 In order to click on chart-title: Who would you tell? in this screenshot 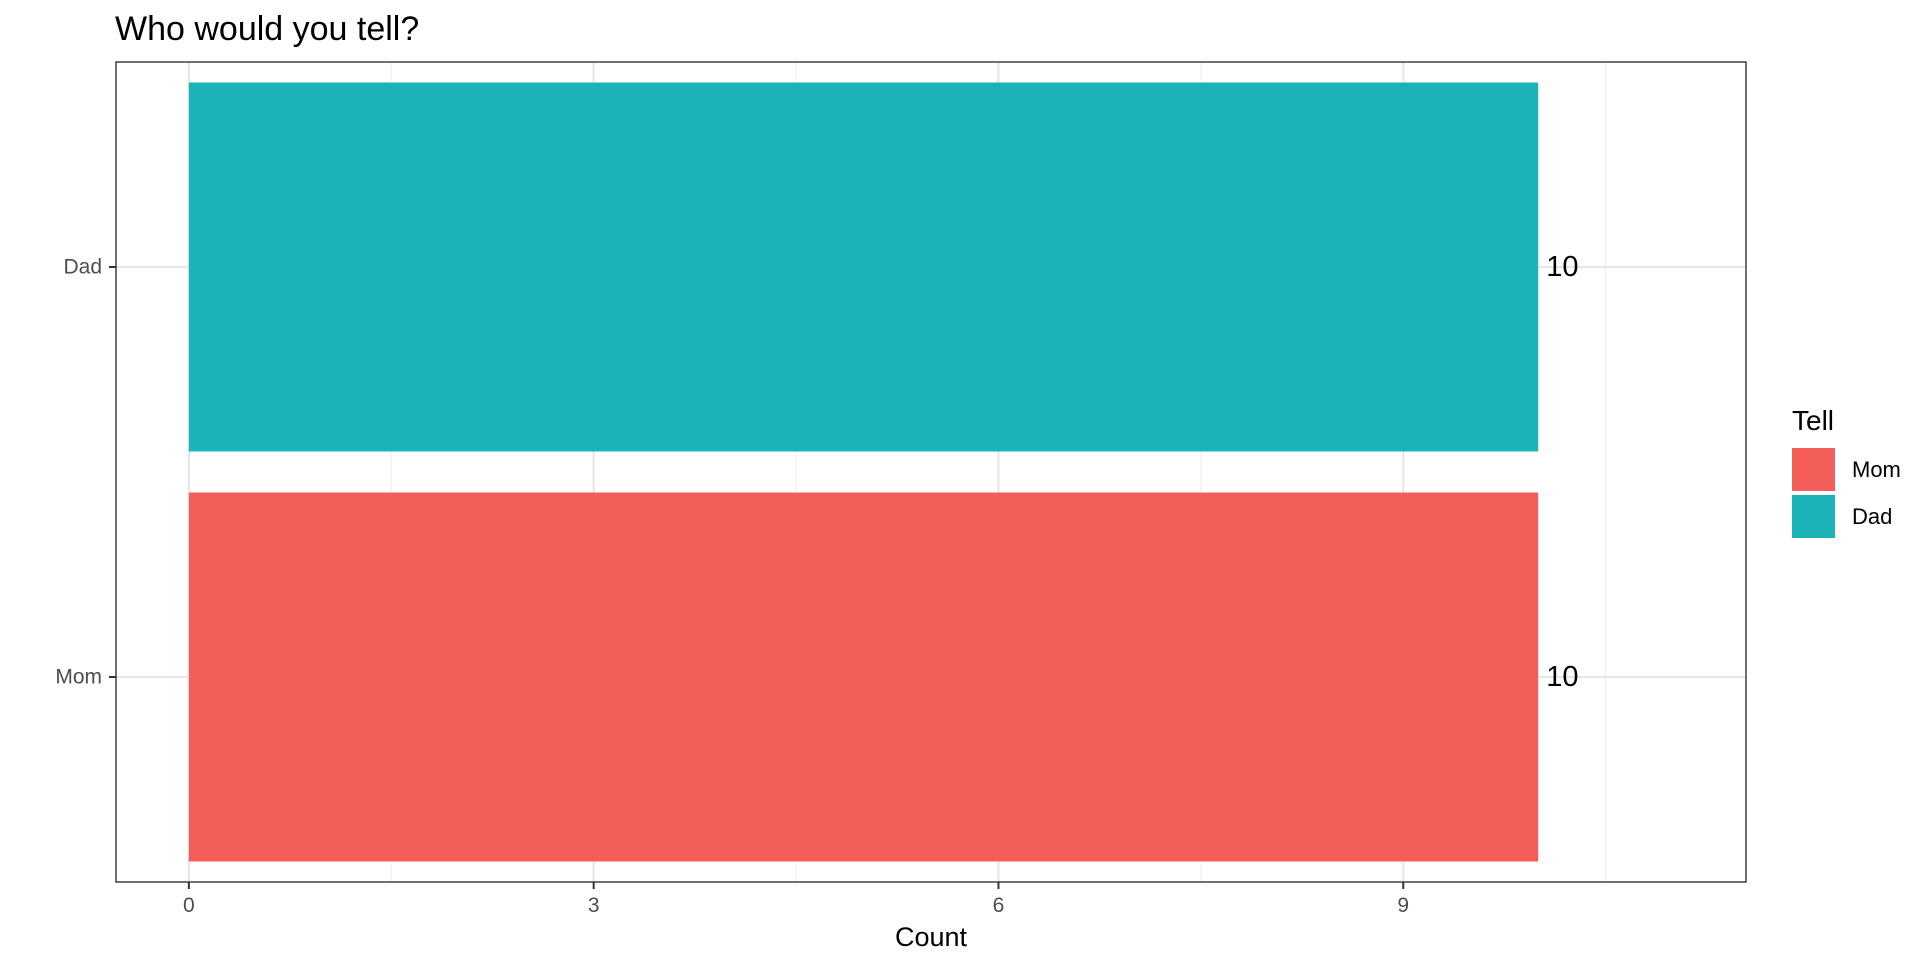, I will do `click(267, 29)`.